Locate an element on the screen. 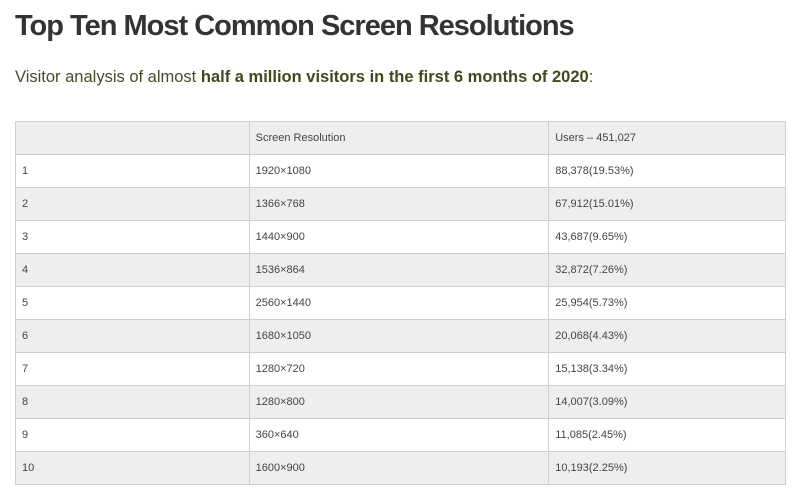 The image size is (795, 500). resolution-cell: 2560×1440 is located at coordinates (399, 303).